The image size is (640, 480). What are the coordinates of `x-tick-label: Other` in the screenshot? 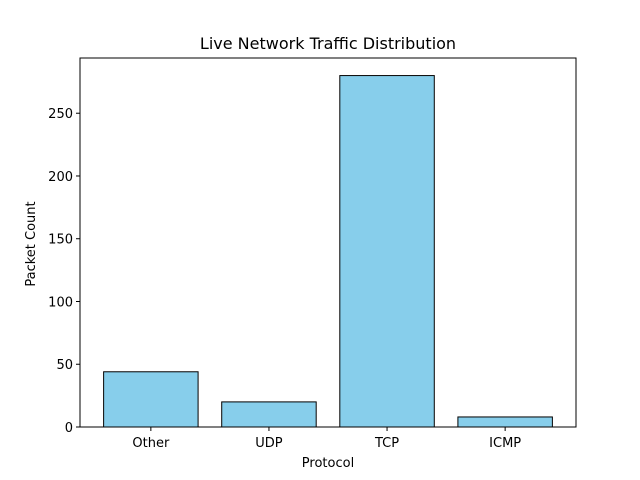 It's located at (151, 443).